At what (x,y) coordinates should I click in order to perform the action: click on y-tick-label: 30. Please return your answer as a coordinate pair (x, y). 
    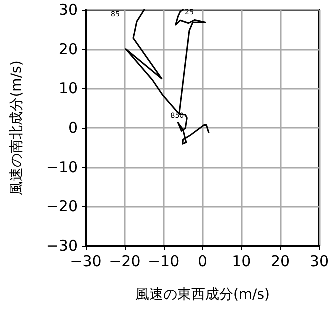
    Looking at the image, I should click on (68, 10).